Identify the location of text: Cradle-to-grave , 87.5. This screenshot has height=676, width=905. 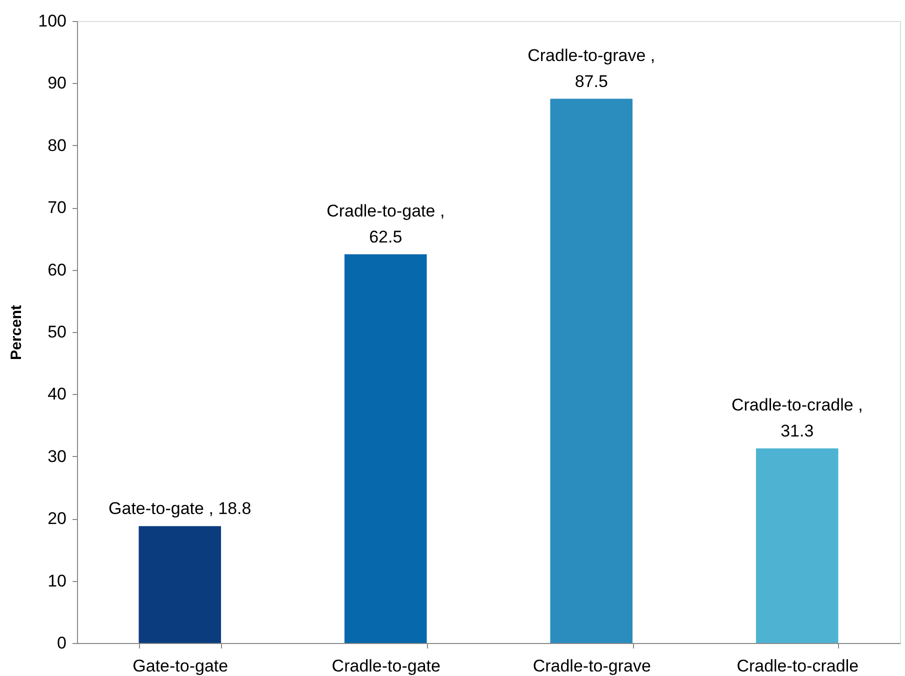
(592, 68).